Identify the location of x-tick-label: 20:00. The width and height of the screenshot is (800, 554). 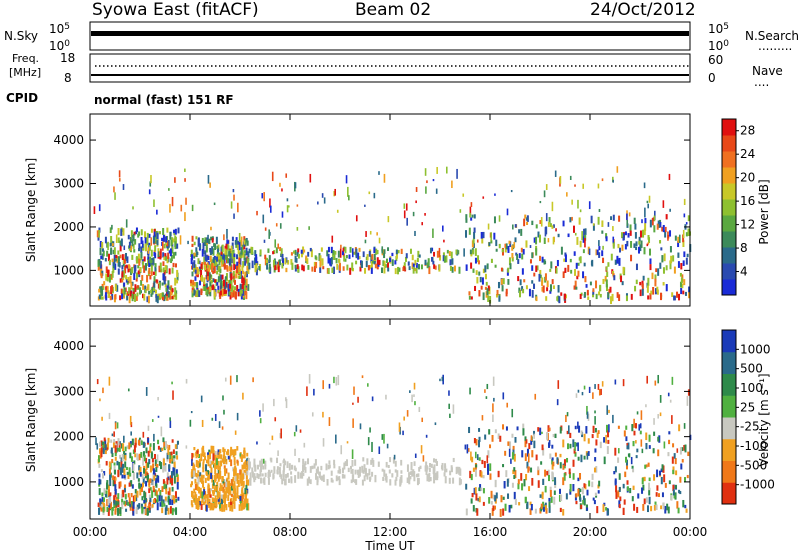
(590, 532).